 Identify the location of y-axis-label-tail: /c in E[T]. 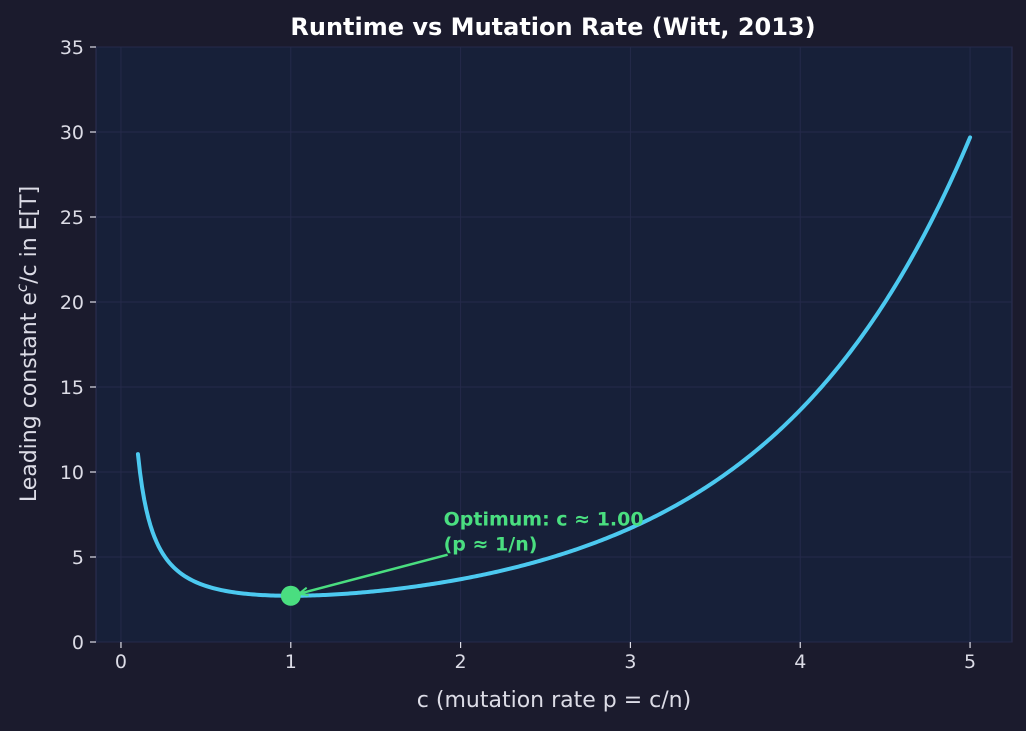
(29, 235).